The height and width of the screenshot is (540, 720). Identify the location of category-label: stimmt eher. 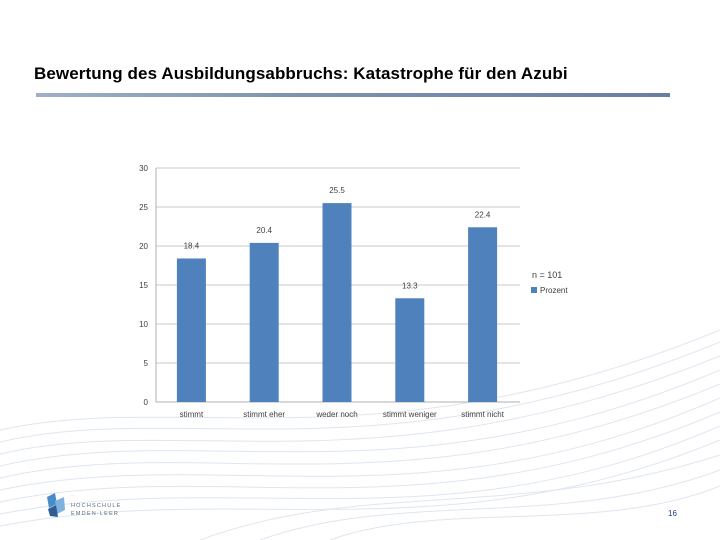
(264, 414).